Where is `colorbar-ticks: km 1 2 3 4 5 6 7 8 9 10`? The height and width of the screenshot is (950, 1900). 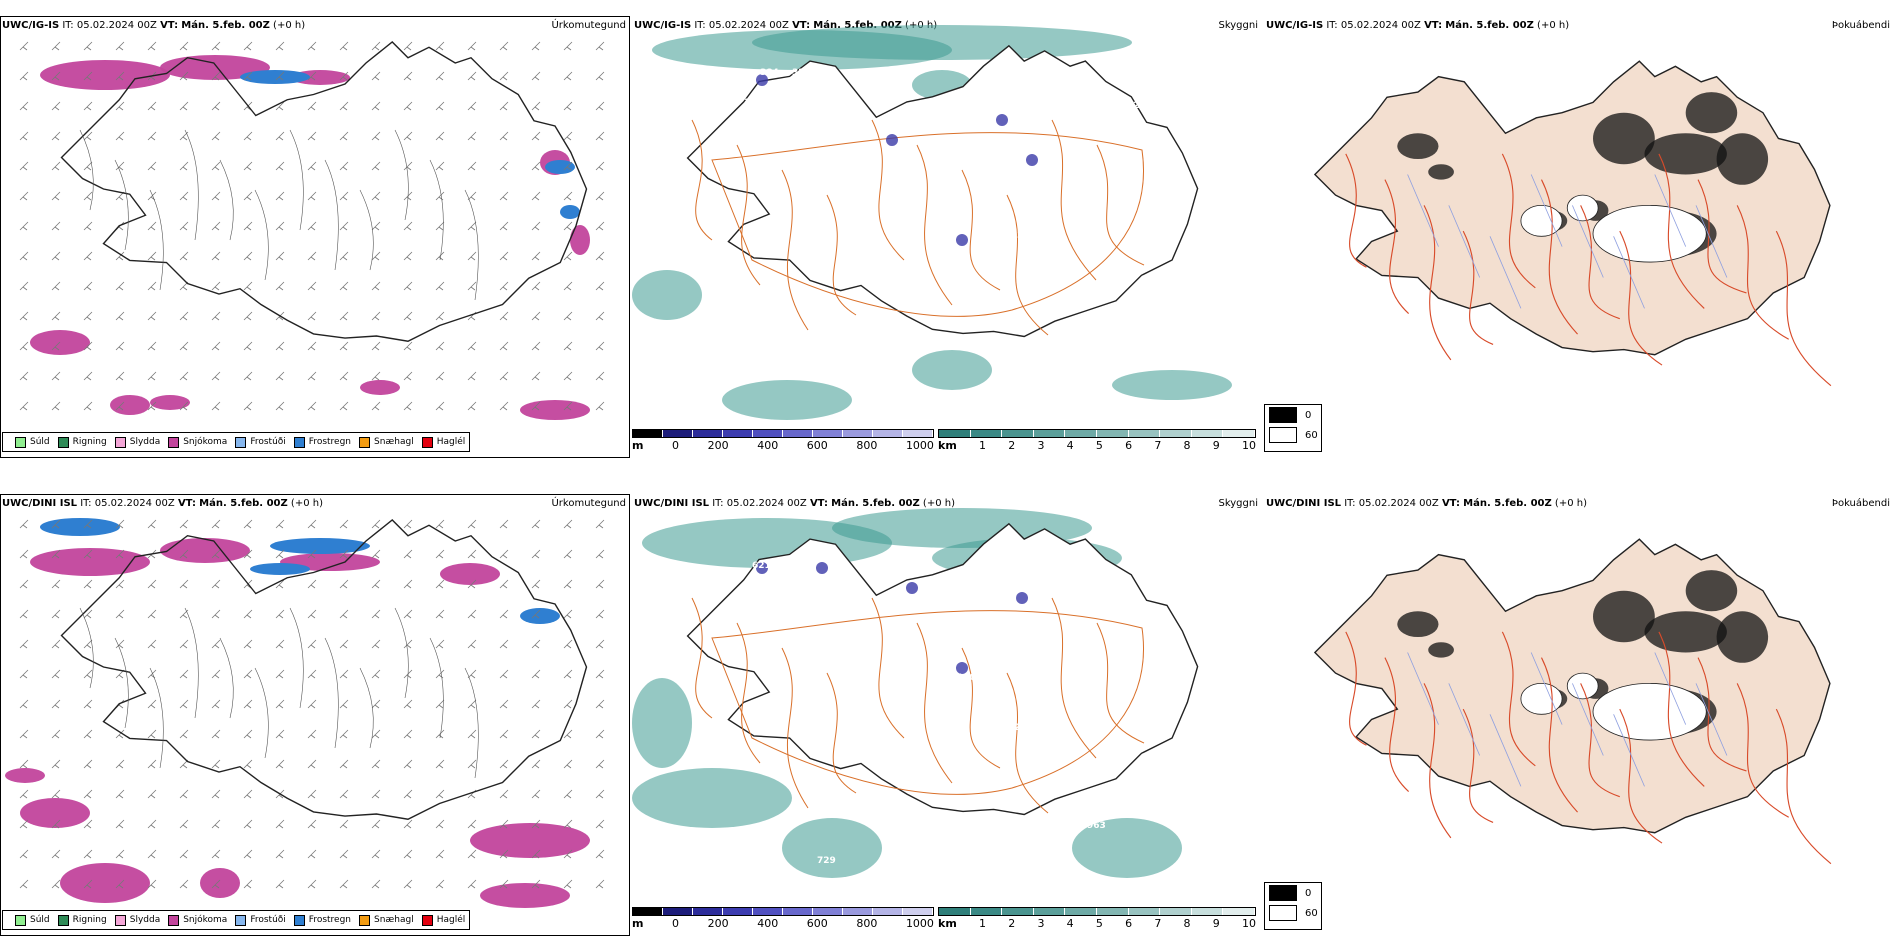
colorbar-ticks: km 1 2 3 4 5 6 7 8 9 10 is located at coordinates (1097, 445).